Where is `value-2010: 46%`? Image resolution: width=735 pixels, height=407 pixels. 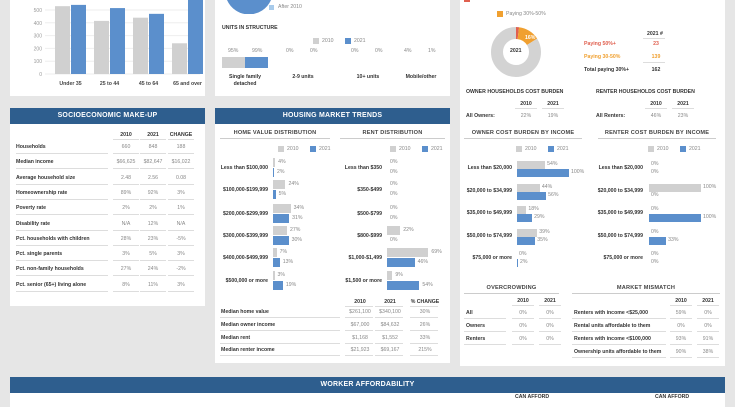
value-2010: 46% is located at coordinates (656, 116).